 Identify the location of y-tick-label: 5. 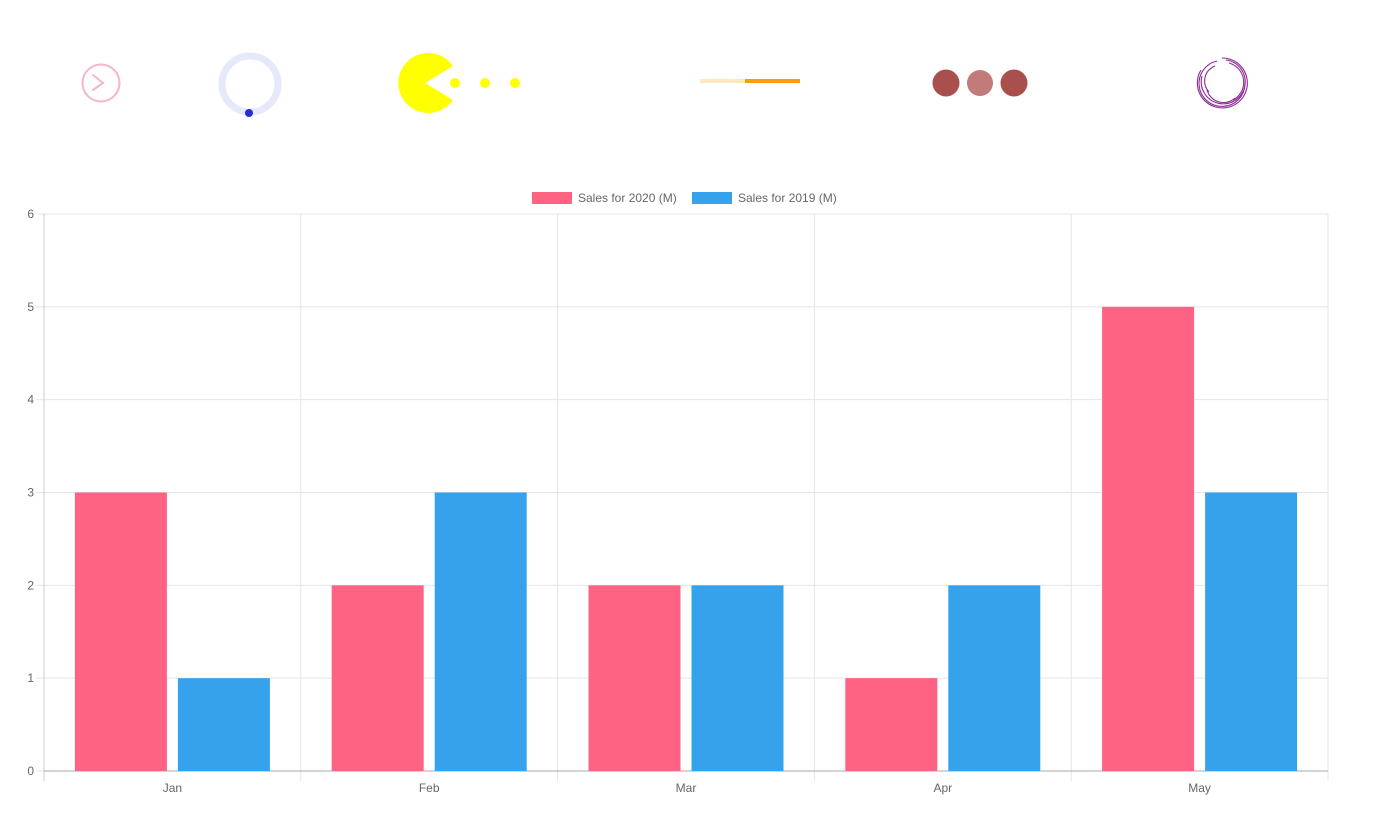
(30, 307).